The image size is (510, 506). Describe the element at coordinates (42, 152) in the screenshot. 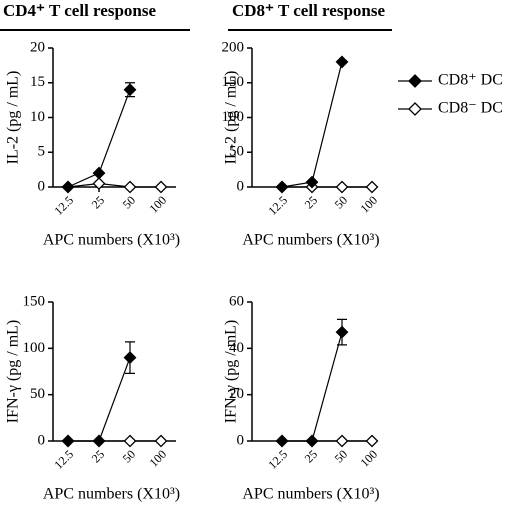

I see `y-tick-label: 5` at that location.